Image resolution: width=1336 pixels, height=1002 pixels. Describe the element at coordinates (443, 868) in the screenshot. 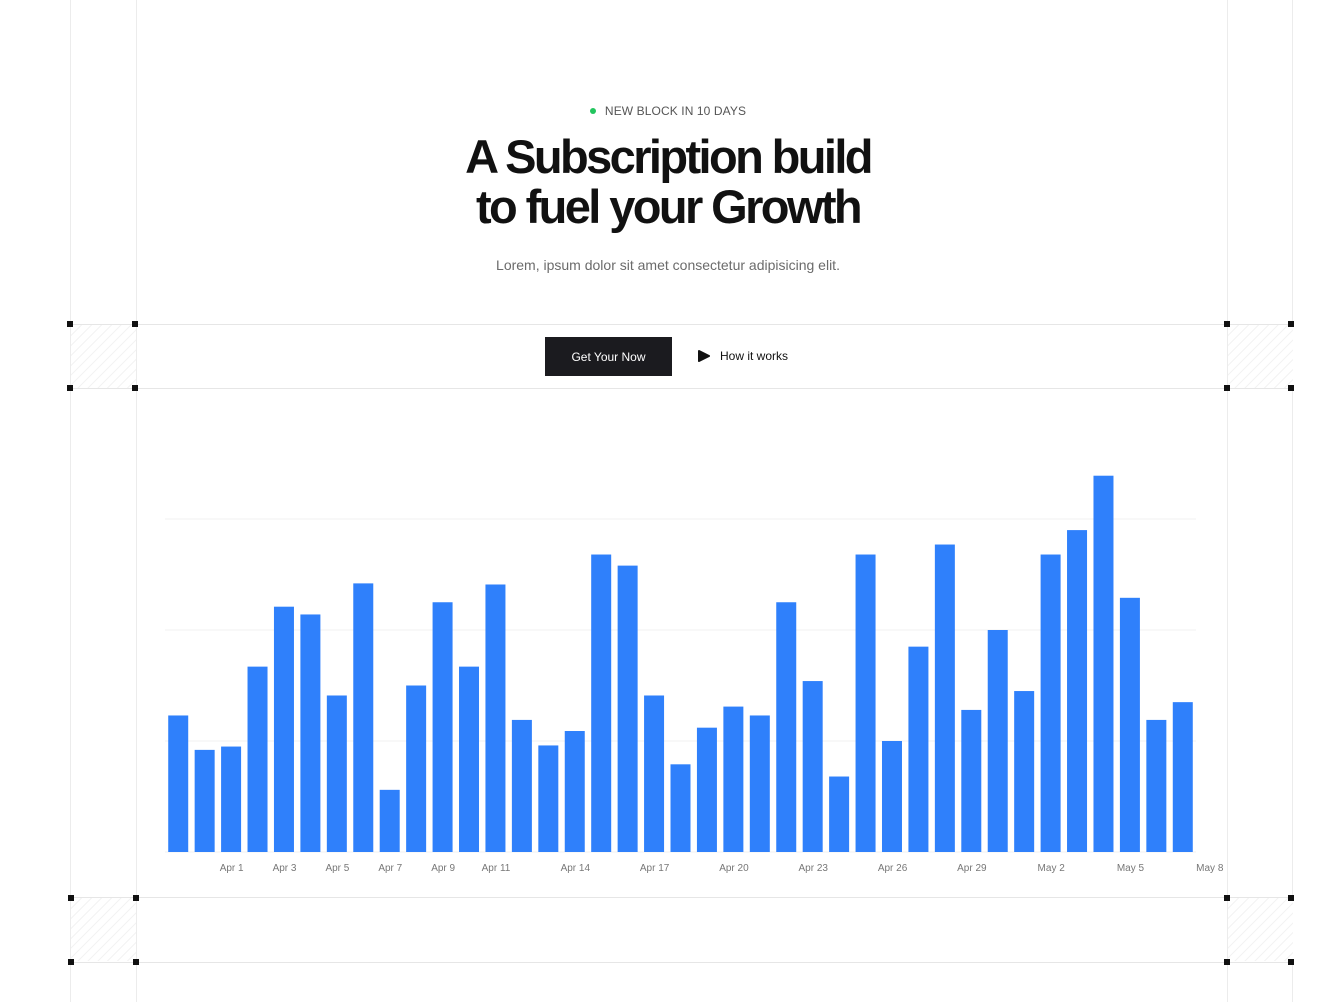

I see `x-tick-label: Apr 9` at that location.